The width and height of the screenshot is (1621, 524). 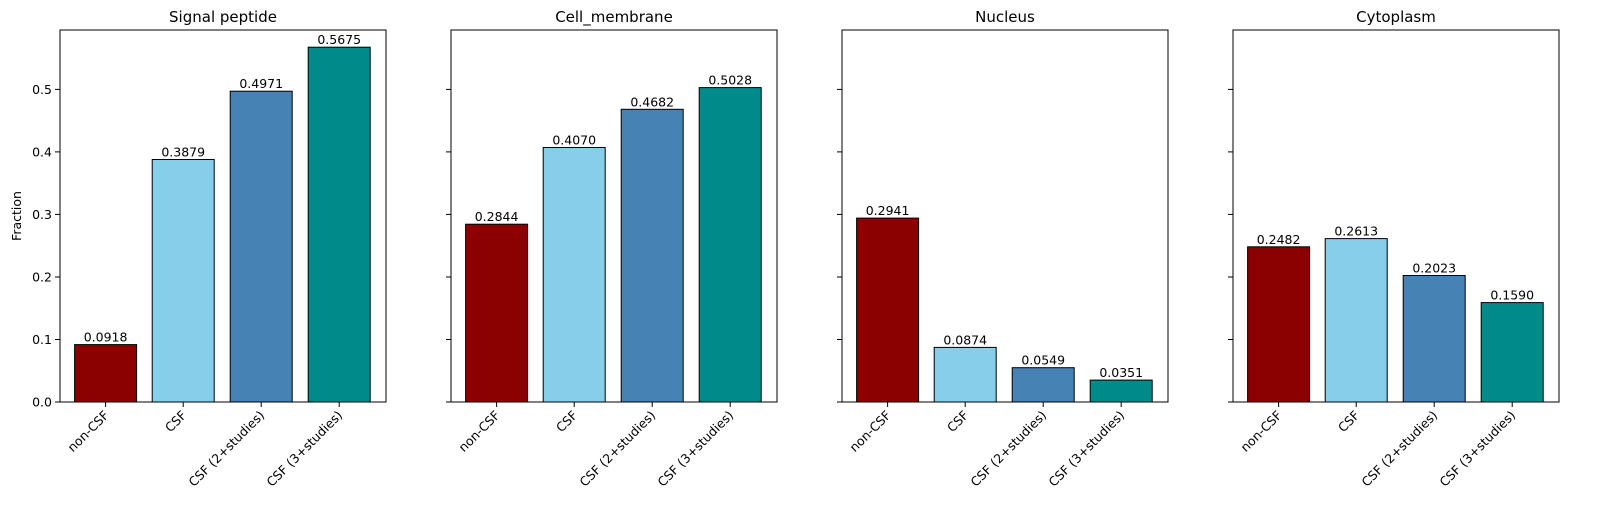 I want to click on y-axis-label: Fraction, so click(x=16, y=216).